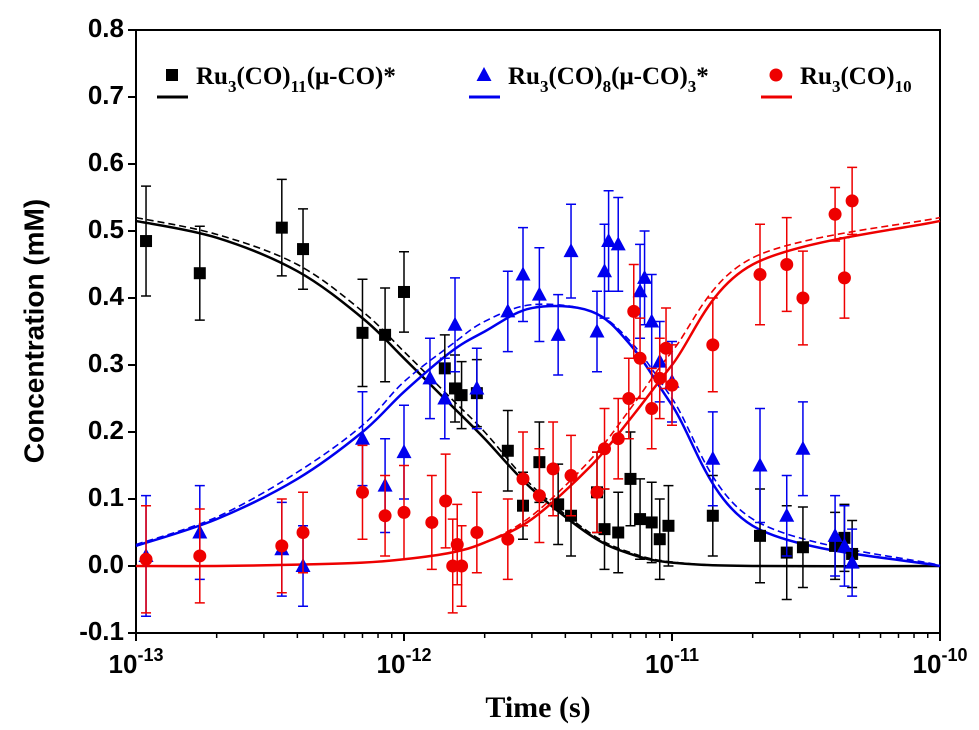 This screenshot has height=730, width=979. I want to click on x-tick-label: 10-10, so click(940, 662).